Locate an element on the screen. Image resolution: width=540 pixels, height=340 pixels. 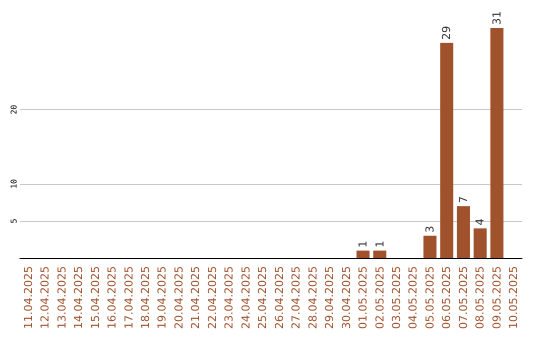
x-tick-label: 09.05.2025 is located at coordinates (497, 298).